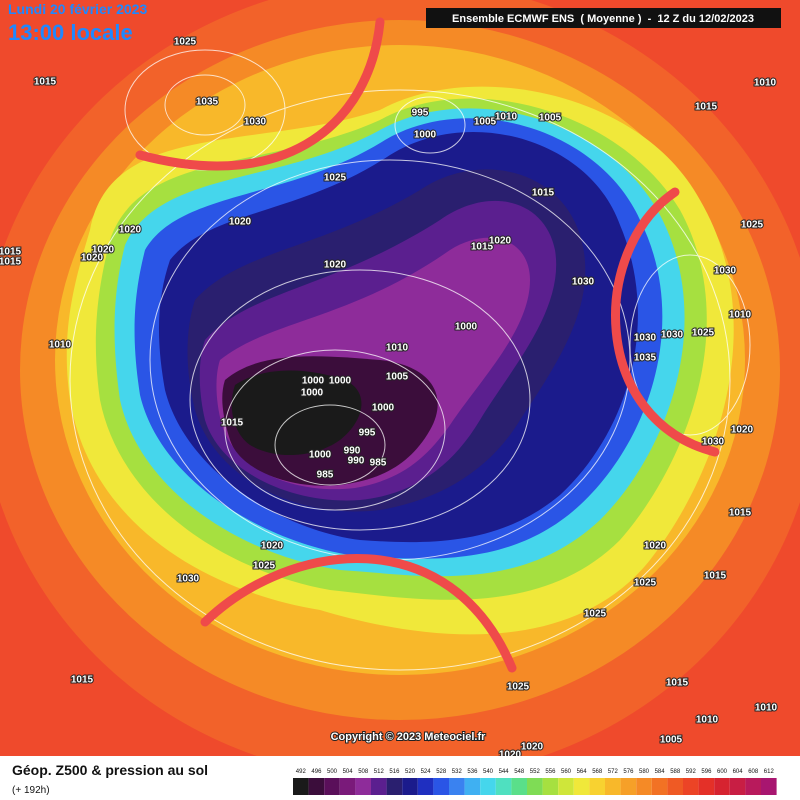 This screenshot has height=800, width=800. What do you see at coordinates (753, 772) in the screenshot?
I see `scale-label: 608` at bounding box center [753, 772].